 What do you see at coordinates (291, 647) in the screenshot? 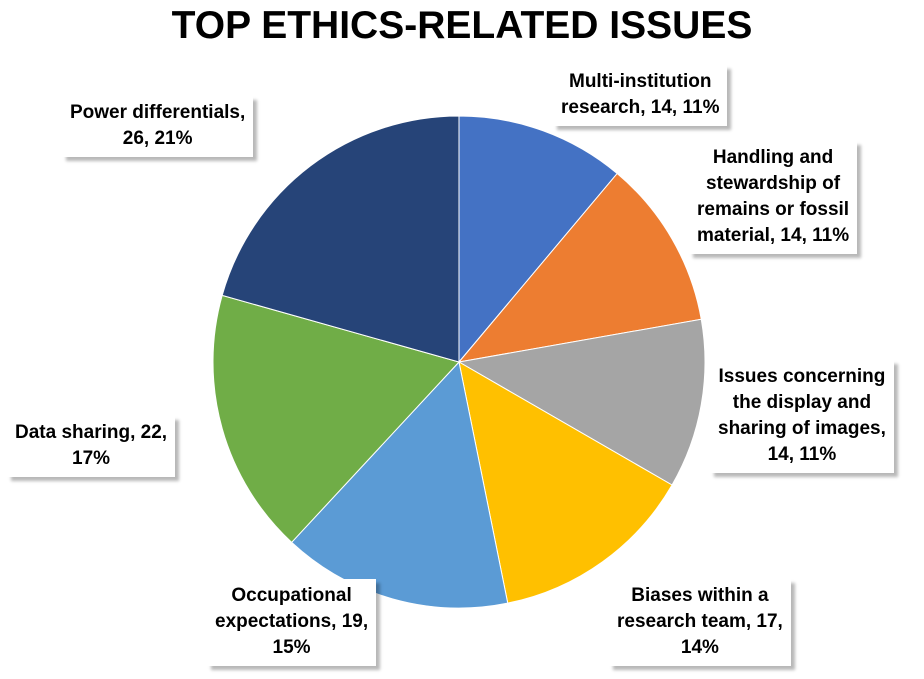
I see `data-label-line: 15%` at bounding box center [291, 647].